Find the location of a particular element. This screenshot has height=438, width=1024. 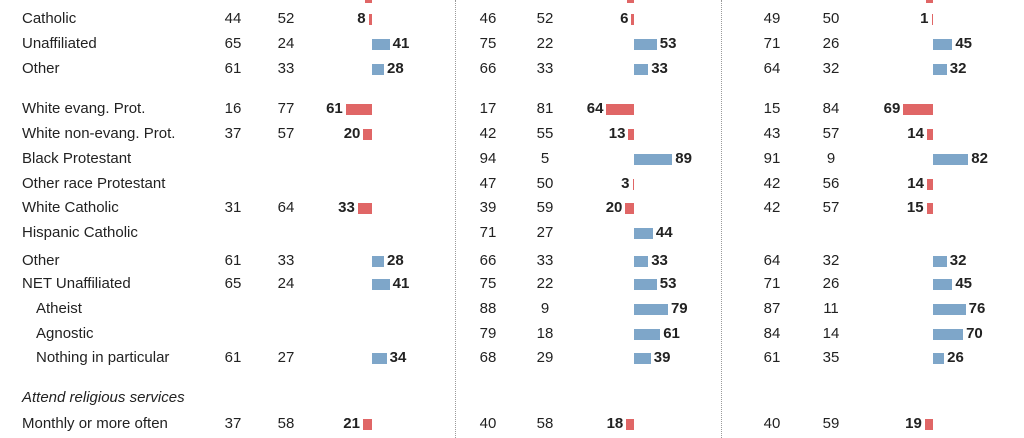

row-label: Unaffiliated is located at coordinates (59, 43).